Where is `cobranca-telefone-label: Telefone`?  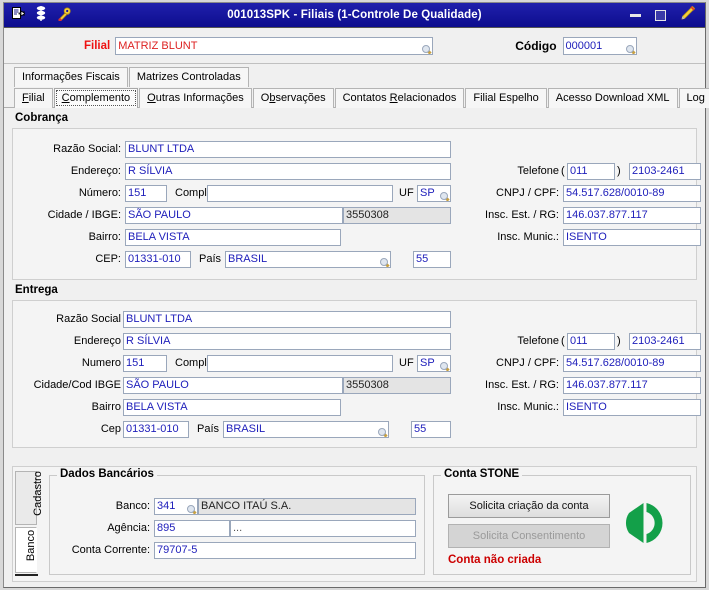 cobranca-telefone-label: Telefone is located at coordinates (538, 171).